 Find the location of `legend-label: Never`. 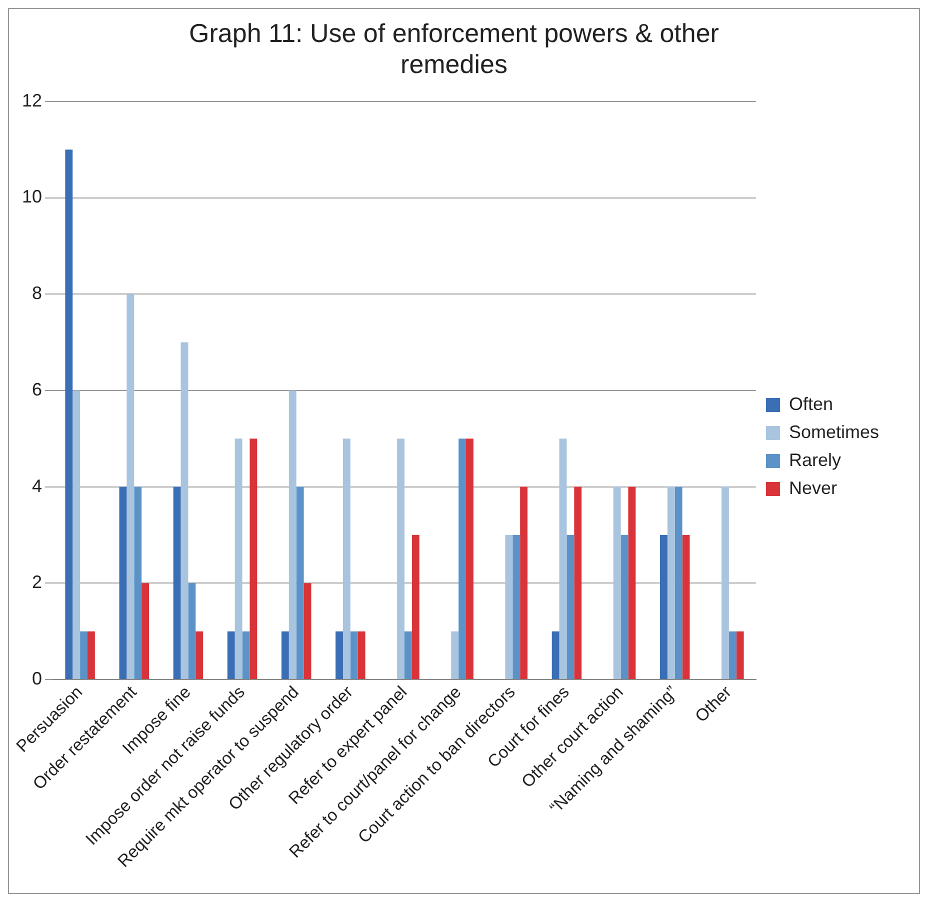

legend-label: Never is located at coordinates (812, 488).